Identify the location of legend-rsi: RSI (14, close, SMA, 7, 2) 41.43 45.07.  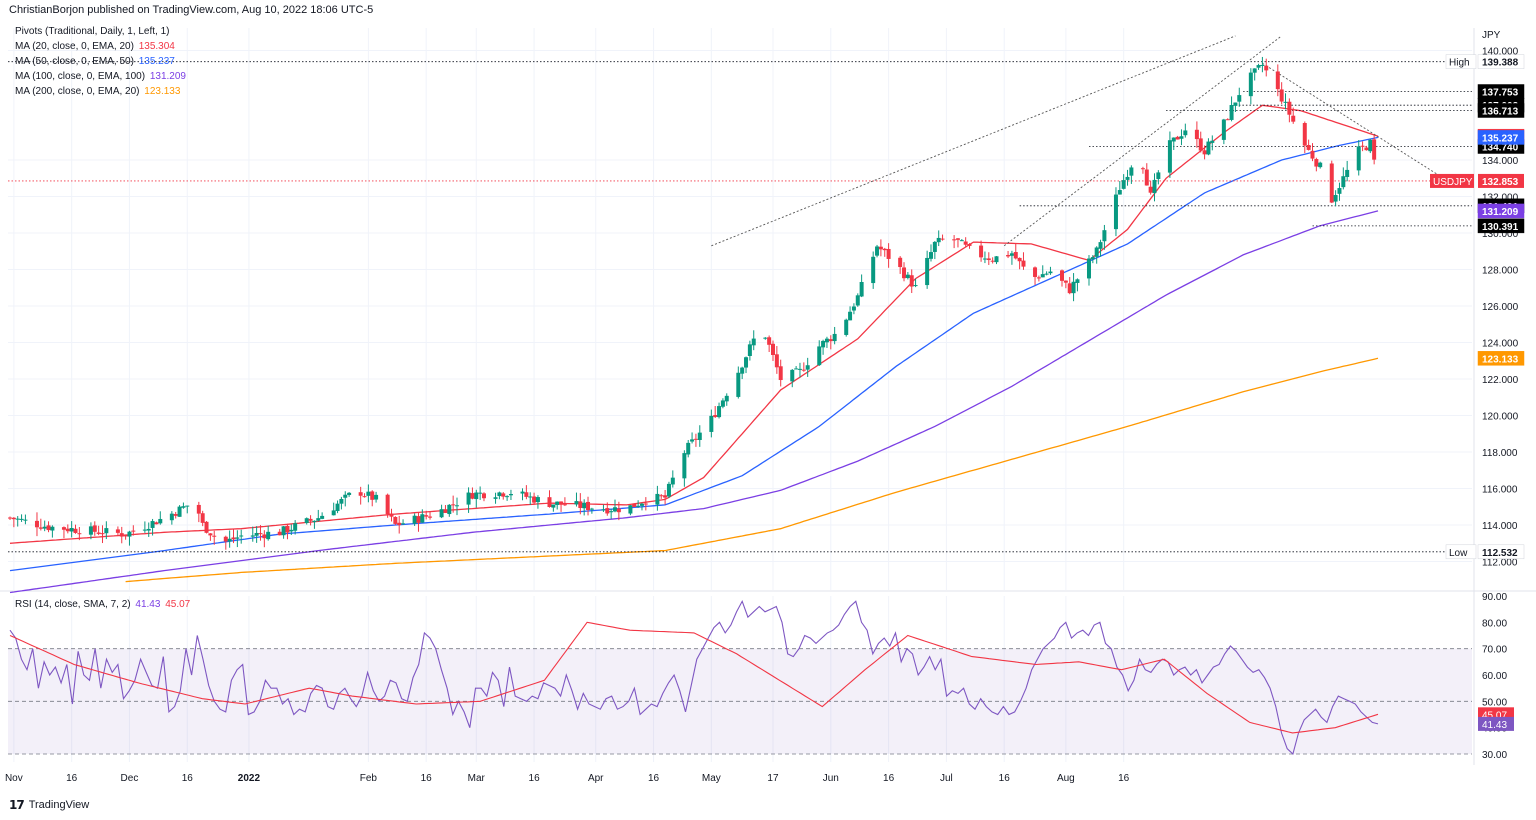
(102, 604).